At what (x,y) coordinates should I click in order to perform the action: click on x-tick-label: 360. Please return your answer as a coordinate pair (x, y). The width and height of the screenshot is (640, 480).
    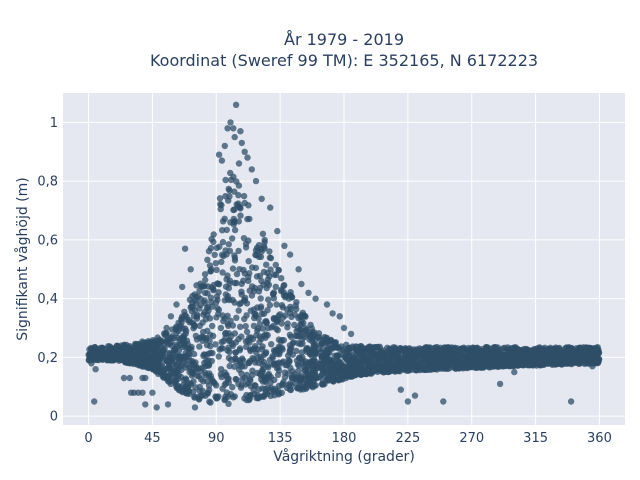
    Looking at the image, I should click on (599, 438).